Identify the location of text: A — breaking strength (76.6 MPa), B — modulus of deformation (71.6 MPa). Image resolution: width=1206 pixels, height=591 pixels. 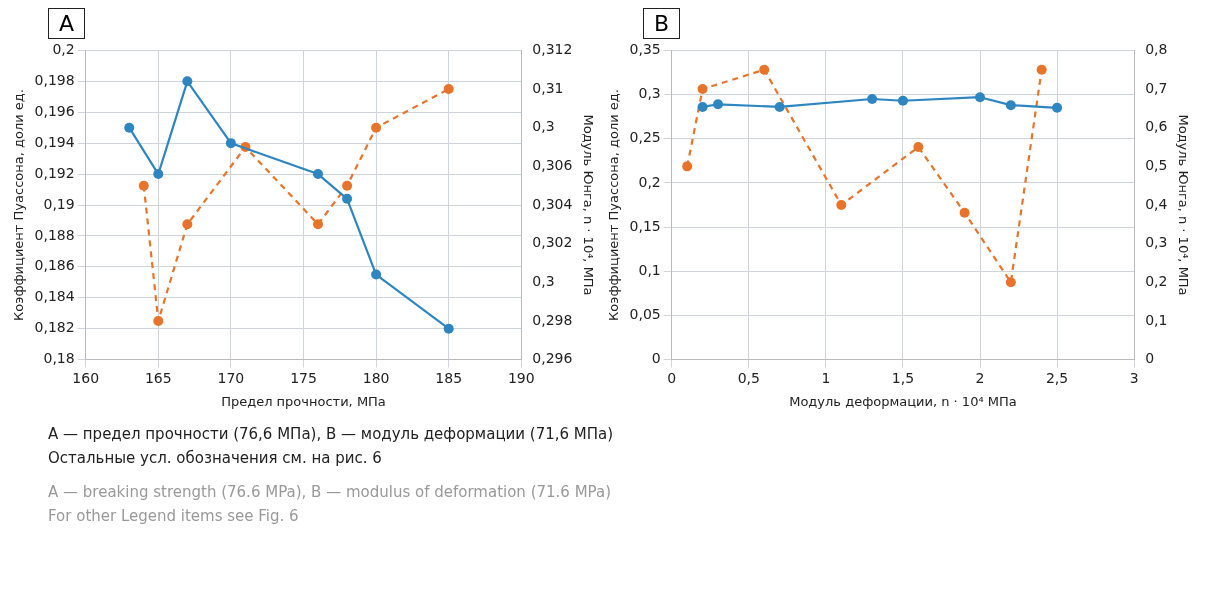
(330, 492).